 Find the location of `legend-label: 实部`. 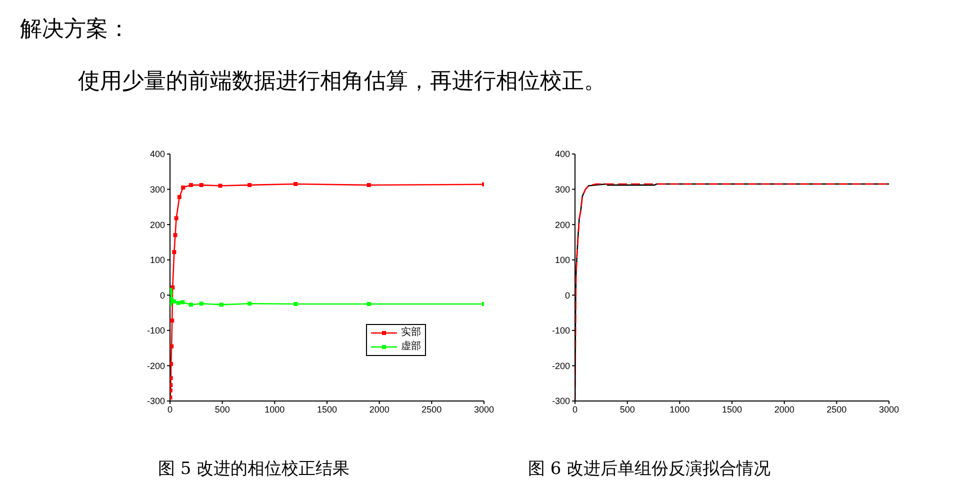

legend-label: 实部 is located at coordinates (411, 333).